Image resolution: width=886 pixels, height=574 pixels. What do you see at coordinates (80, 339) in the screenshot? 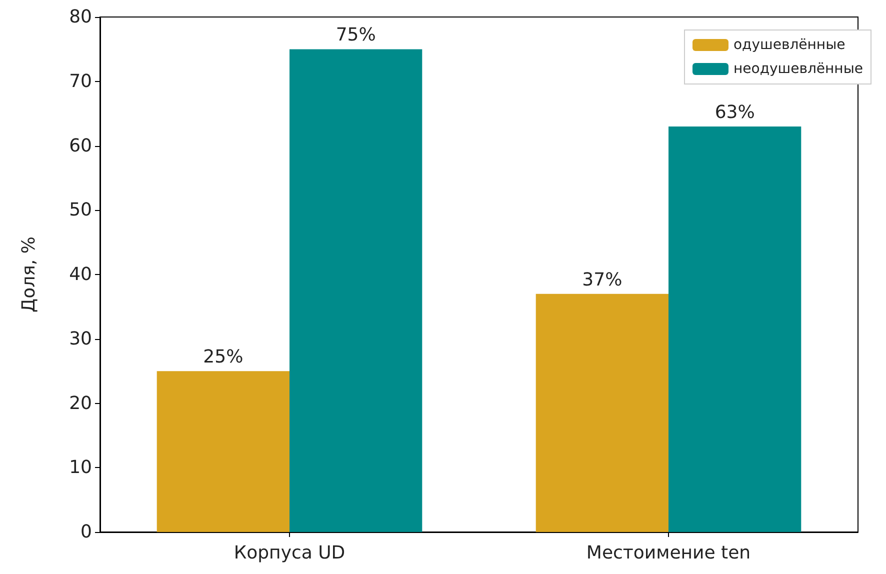
I see `y-tick-label: 30` at bounding box center [80, 339].